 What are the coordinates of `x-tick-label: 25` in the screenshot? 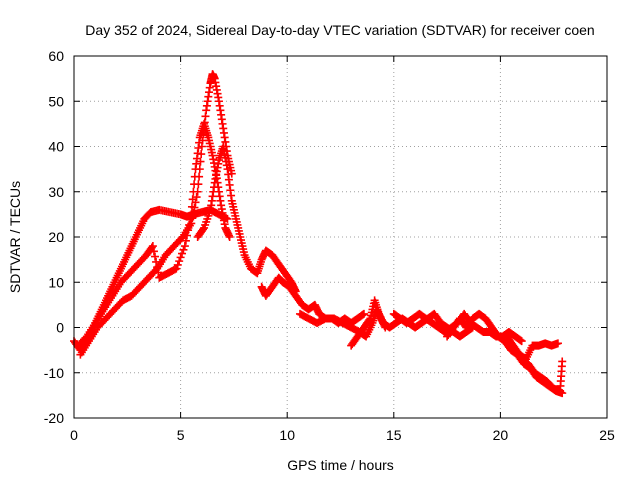 It's located at (607, 435).